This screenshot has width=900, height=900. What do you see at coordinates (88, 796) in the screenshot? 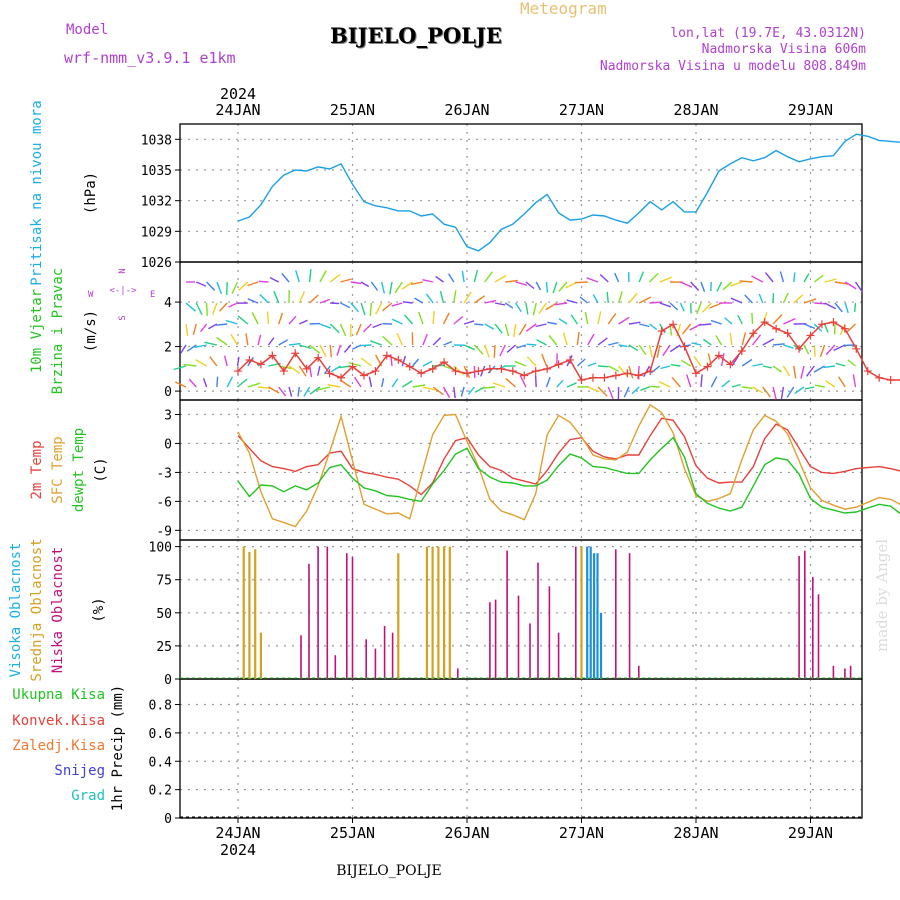
I see `precip-legend-4: Grad` at bounding box center [88, 796].